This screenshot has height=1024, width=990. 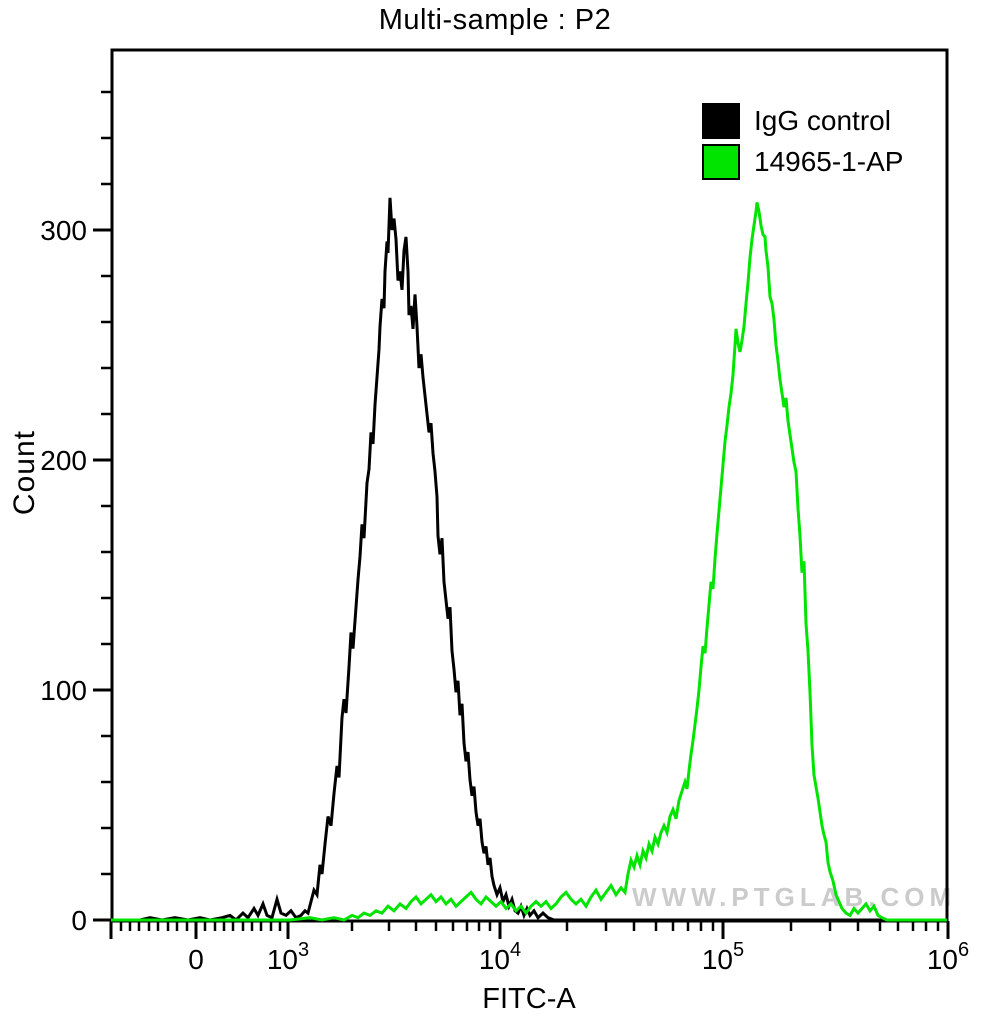 I want to click on x-tick-label: 10⁶, so click(x=948, y=957).